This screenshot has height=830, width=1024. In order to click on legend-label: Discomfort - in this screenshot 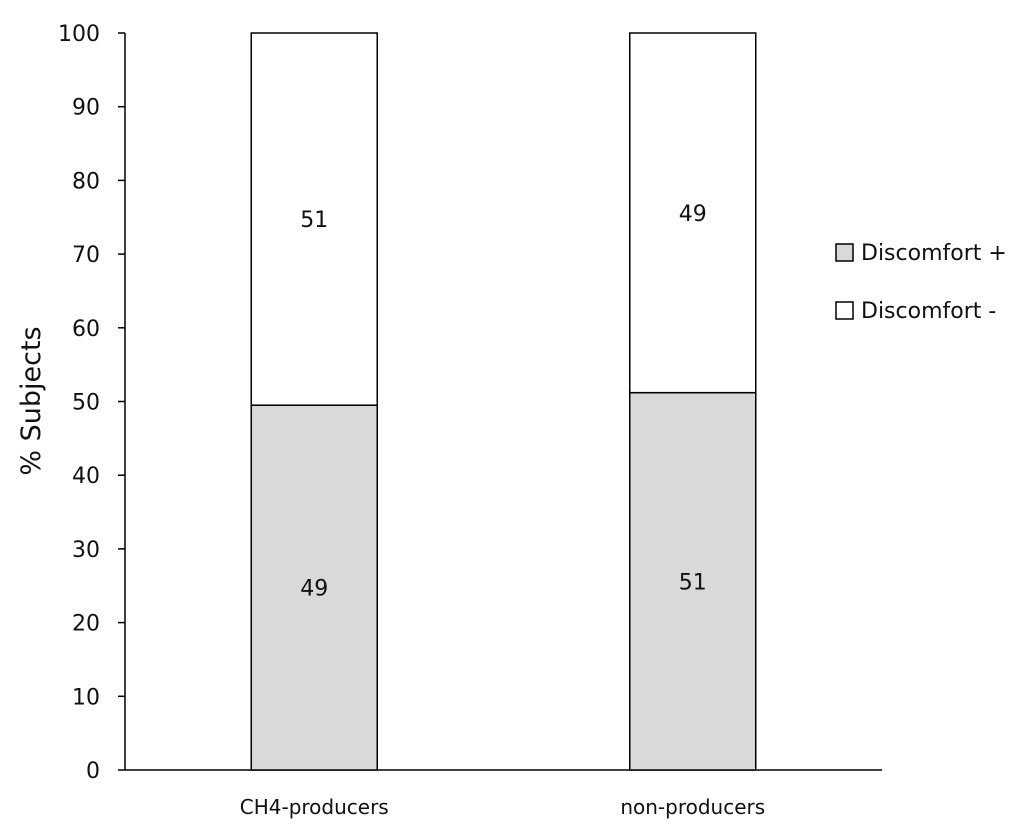, I will do `click(928, 311)`.